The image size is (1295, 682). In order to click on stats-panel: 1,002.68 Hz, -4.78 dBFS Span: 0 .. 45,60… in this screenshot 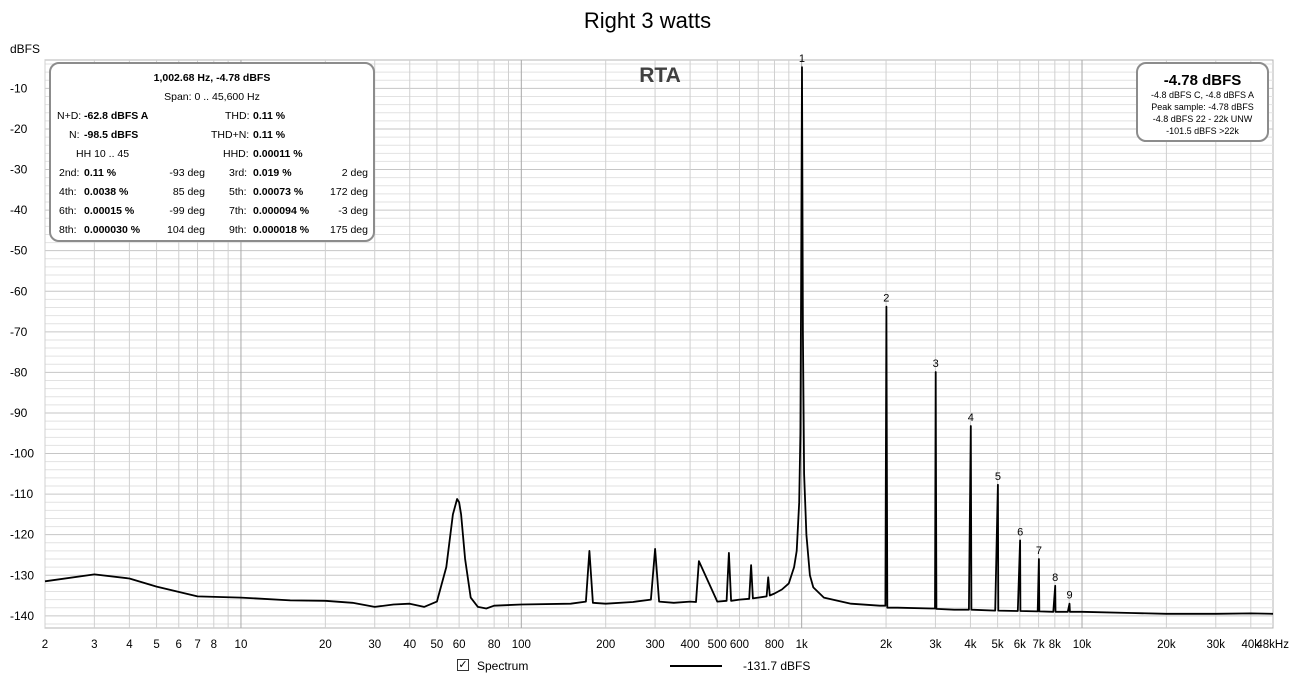, I will do `click(212, 152)`.